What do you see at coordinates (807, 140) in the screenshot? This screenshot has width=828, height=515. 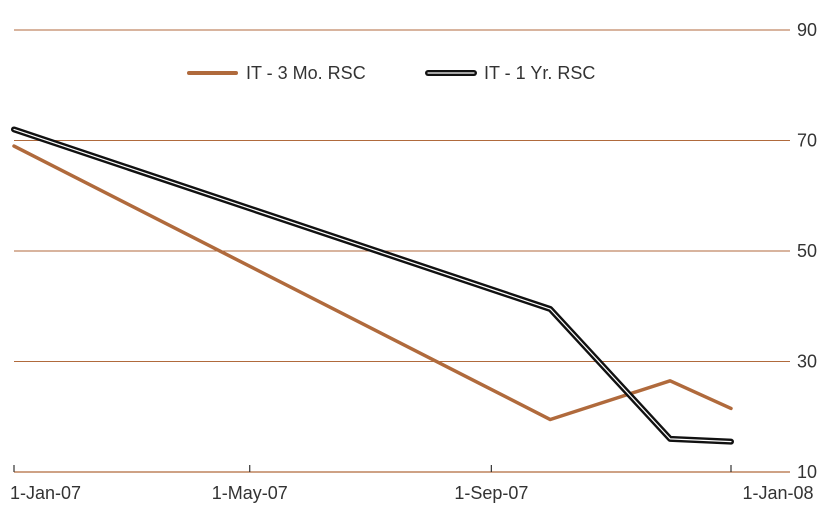 I see `y-tick-label-70: 70` at bounding box center [807, 140].